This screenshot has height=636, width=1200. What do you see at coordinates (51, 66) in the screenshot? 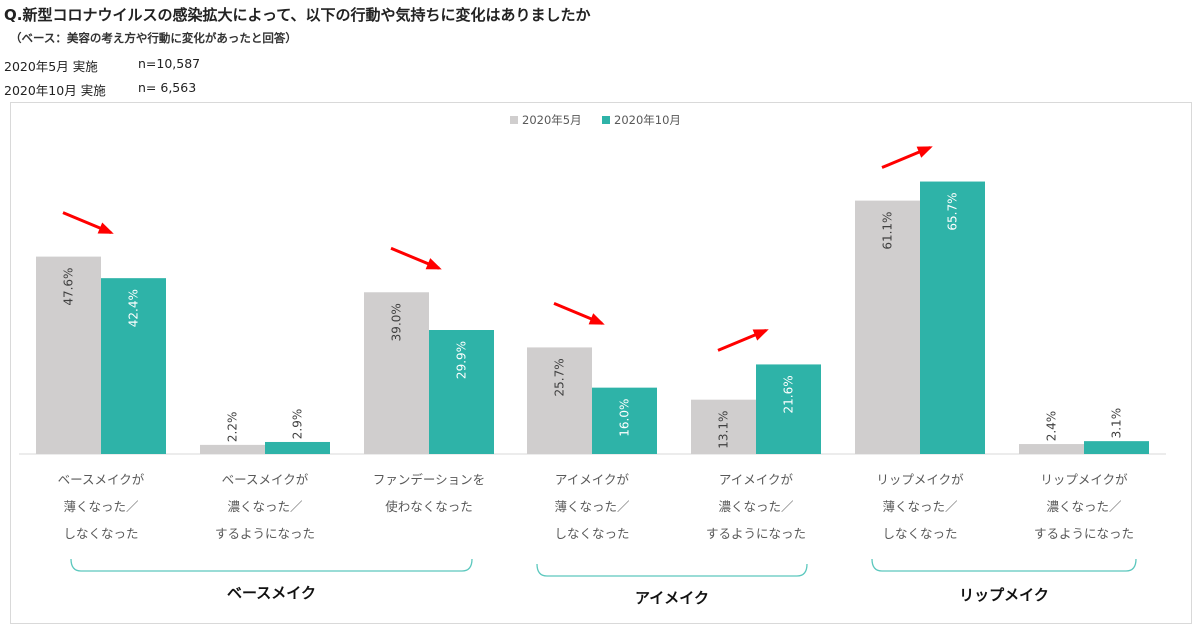
I see `survey-label: 2020年5月 実施` at bounding box center [51, 66].